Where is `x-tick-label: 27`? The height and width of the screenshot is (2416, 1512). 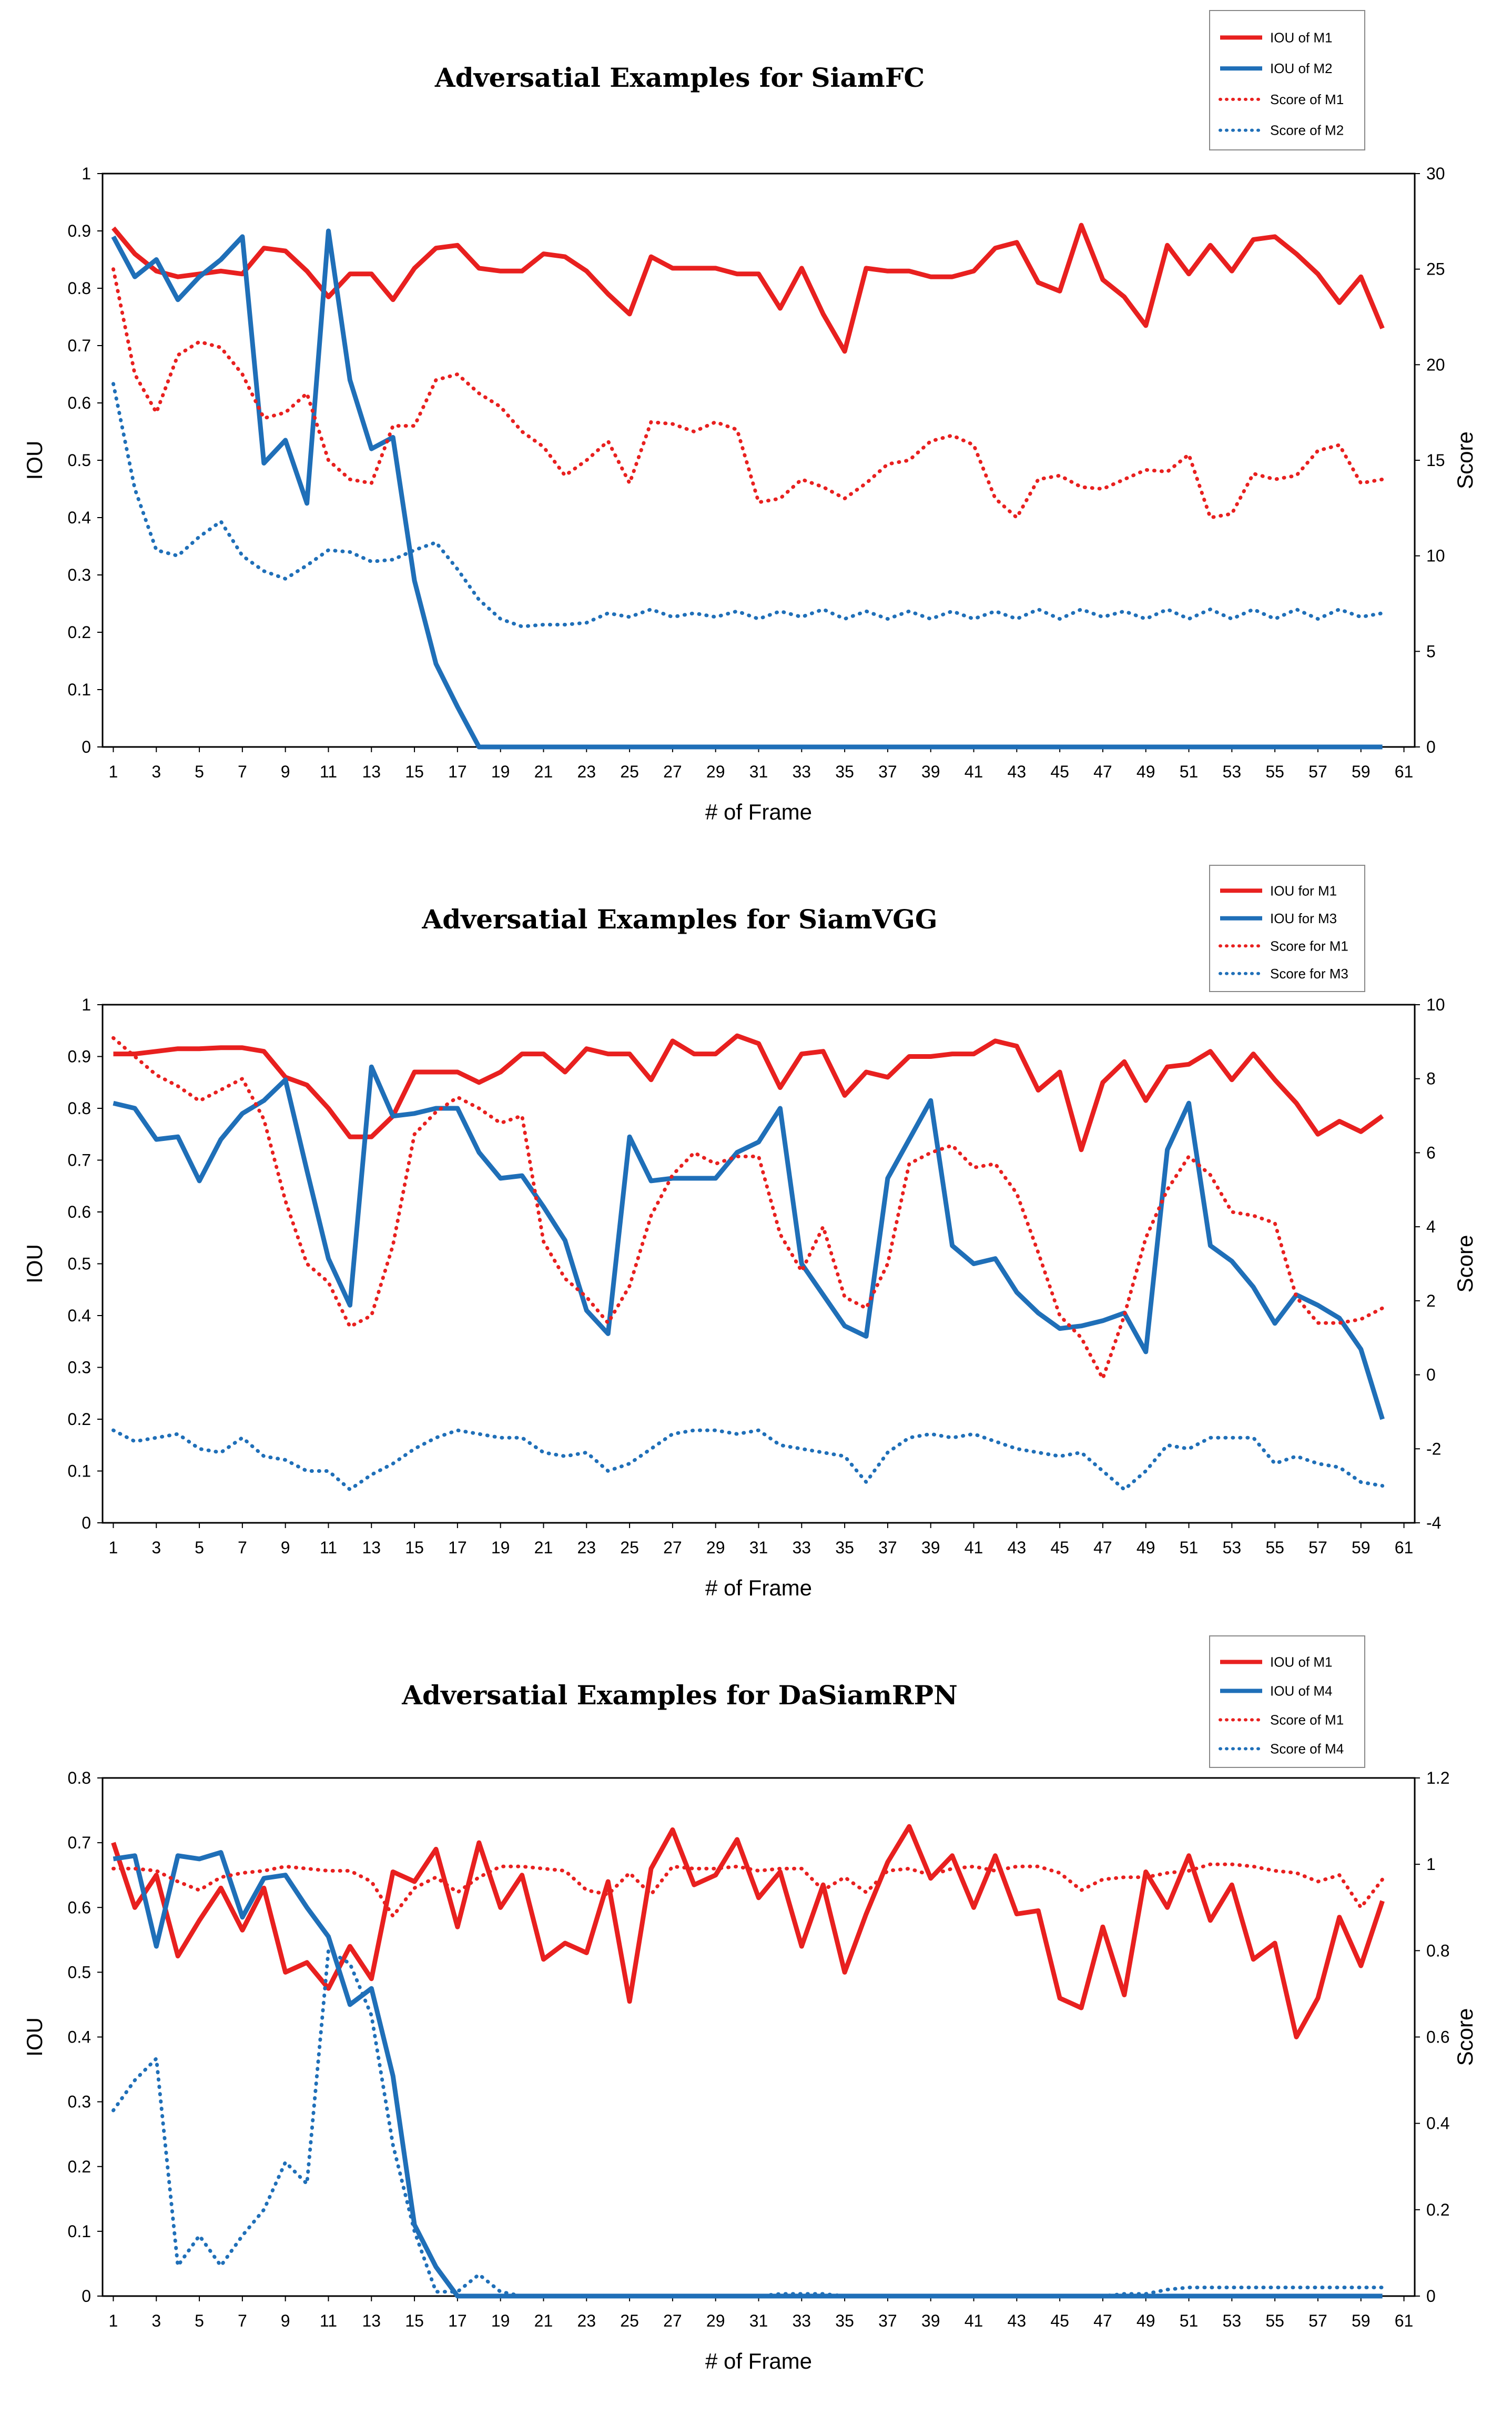
x-tick-label: 27 is located at coordinates (672, 2320).